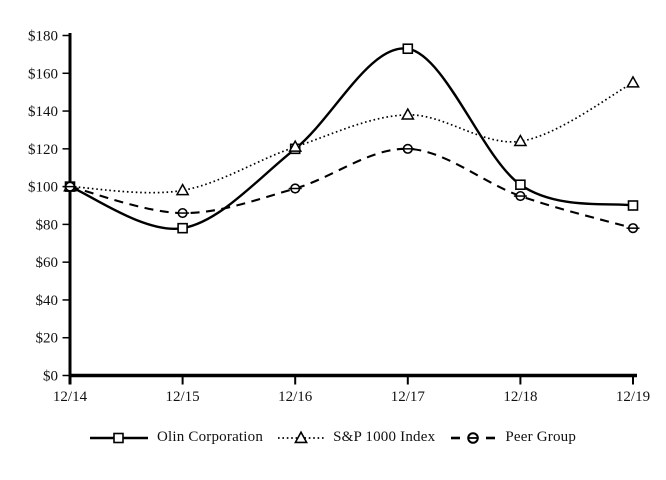  What do you see at coordinates (541, 437) in the screenshot?
I see `legend-label: Peer Group` at bounding box center [541, 437].